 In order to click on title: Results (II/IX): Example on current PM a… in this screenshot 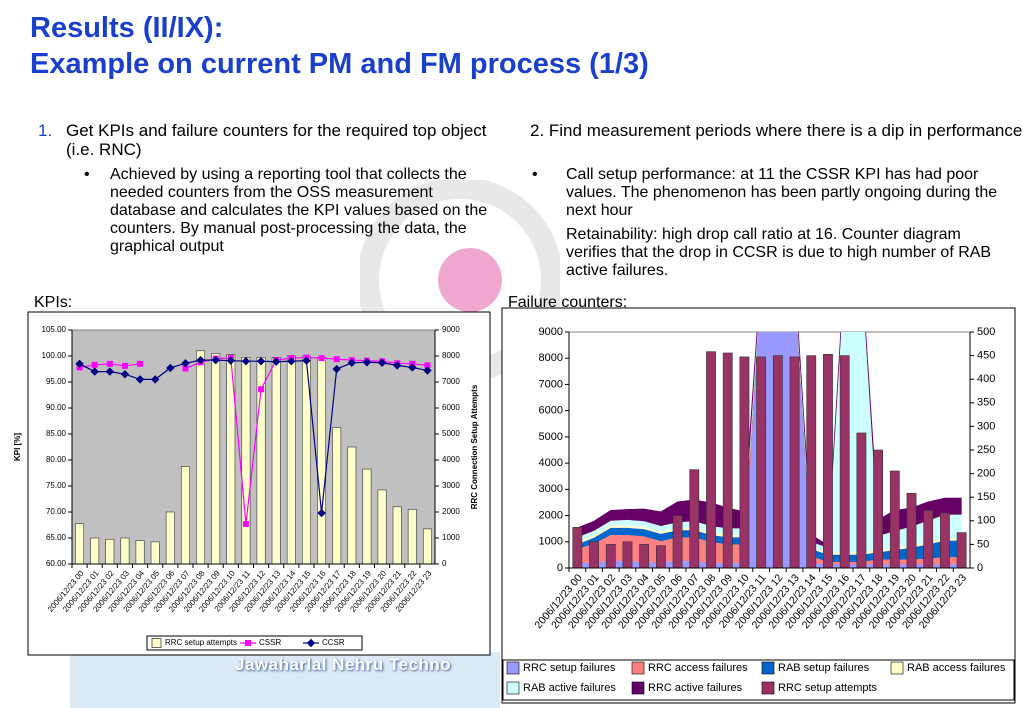, I will do `click(339, 46)`.